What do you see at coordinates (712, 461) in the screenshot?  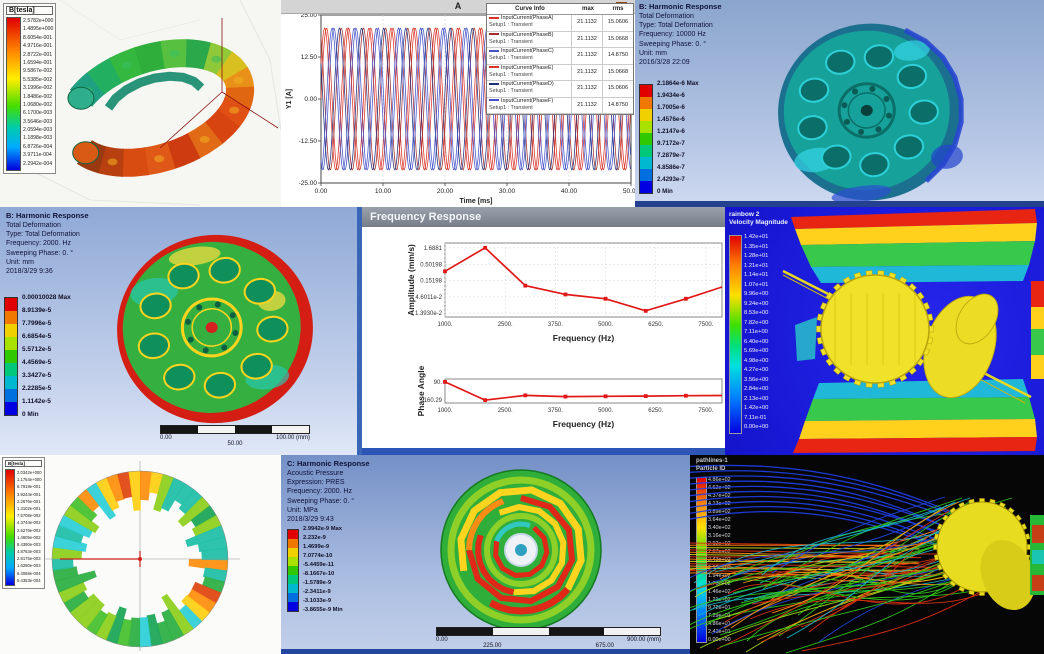 I see `legend-title-line: pathlines-1` at bounding box center [712, 461].